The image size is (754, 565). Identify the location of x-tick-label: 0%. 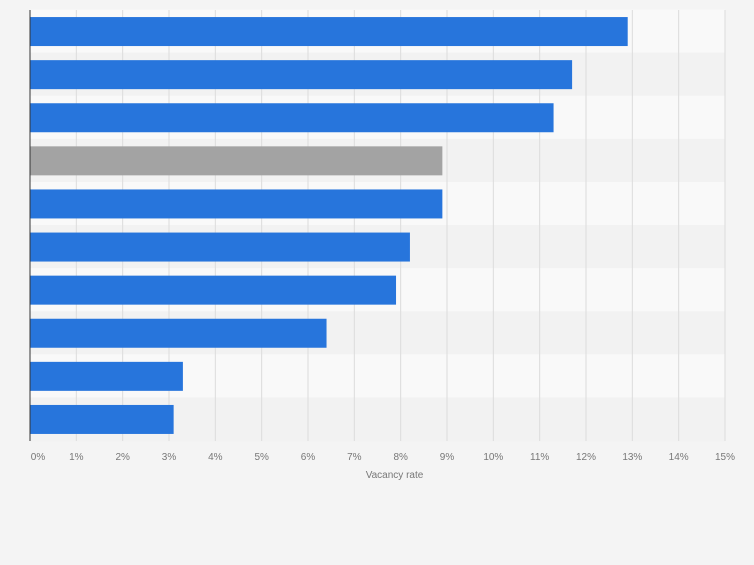
(38, 457).